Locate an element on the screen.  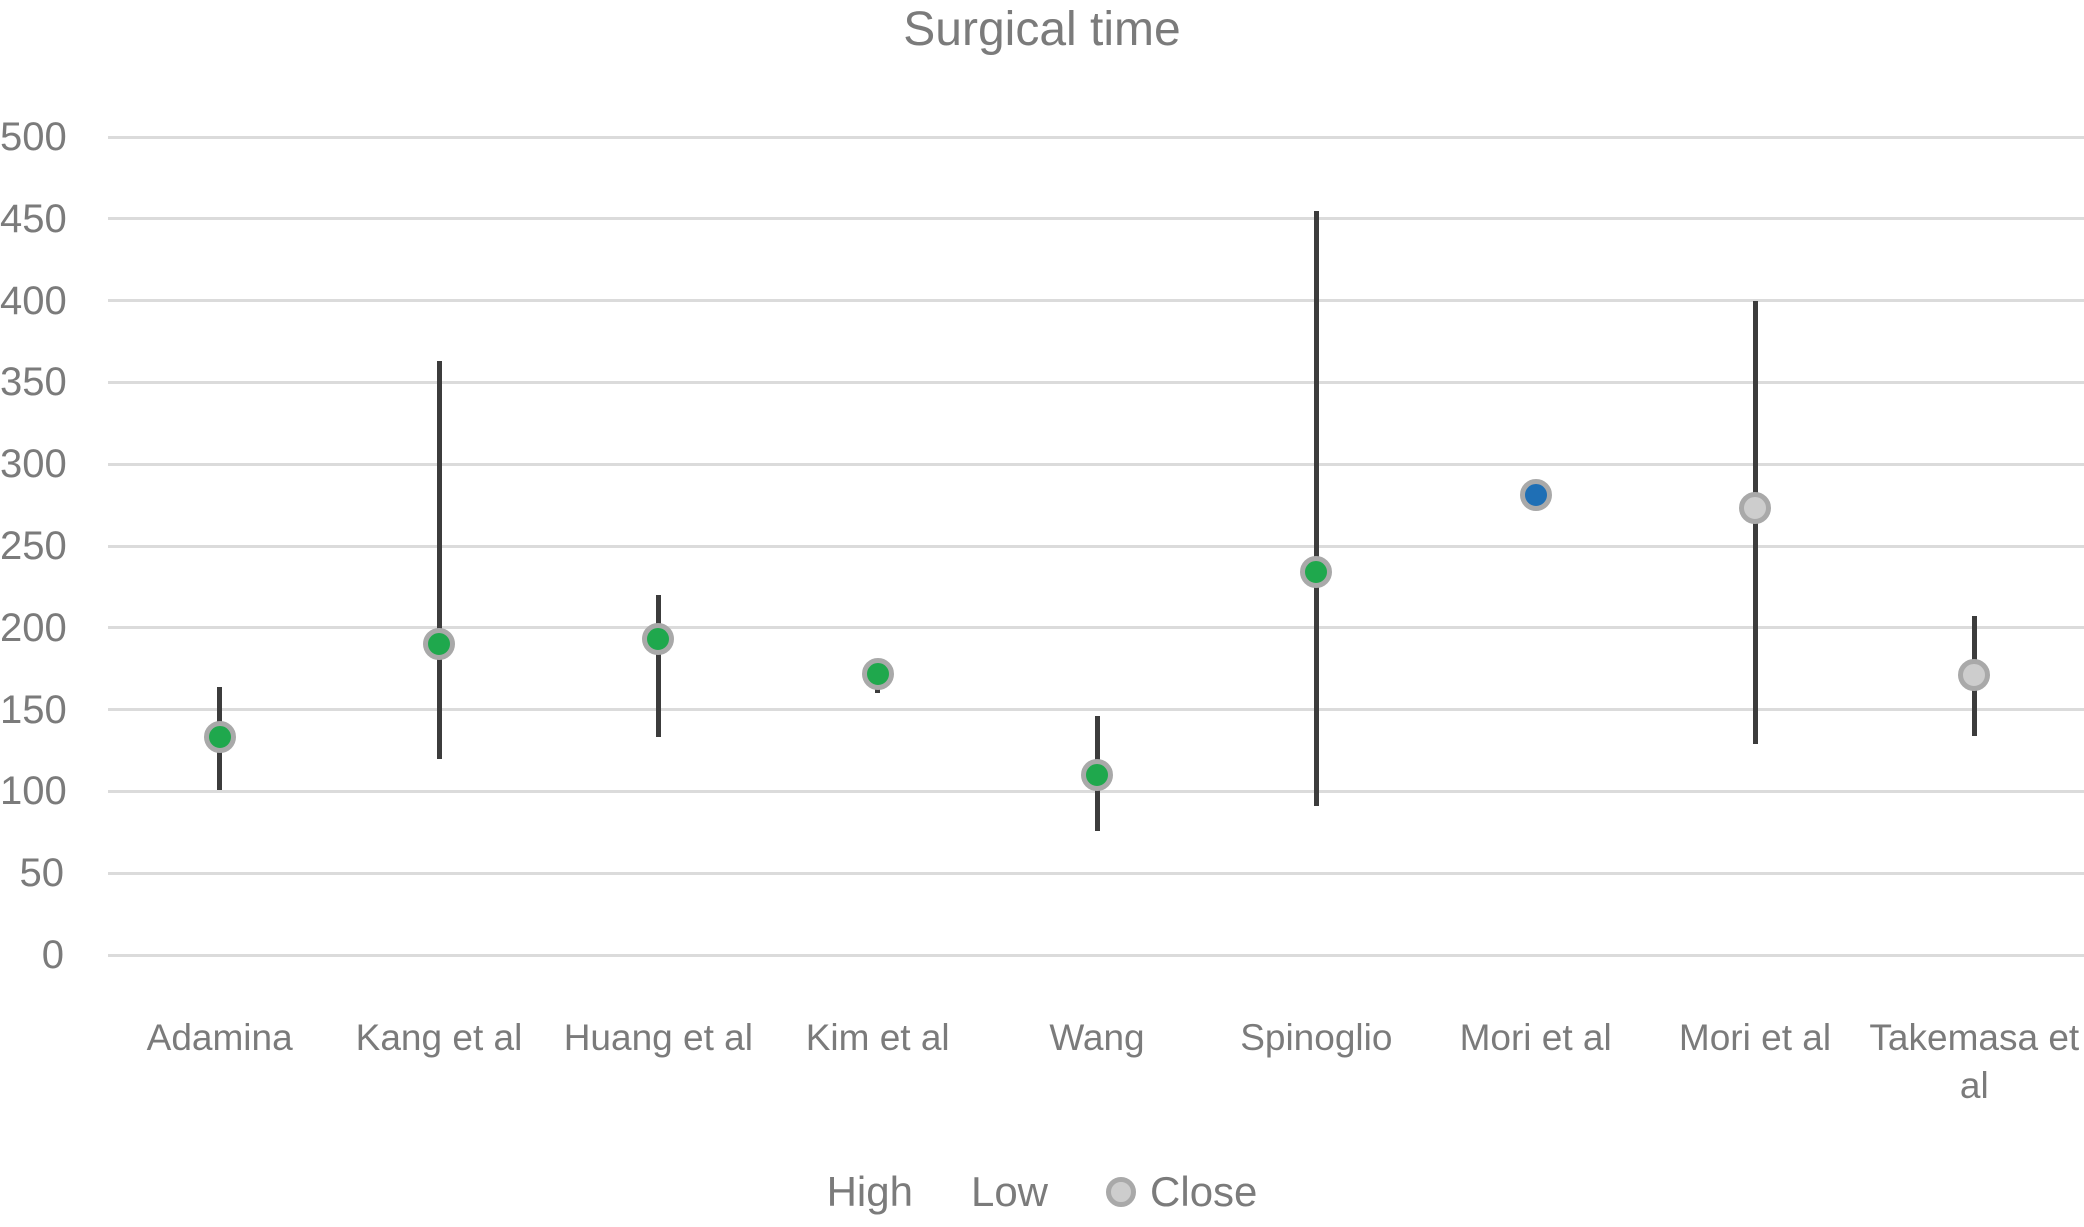
y-tick-label: 500 is located at coordinates (33, 137).